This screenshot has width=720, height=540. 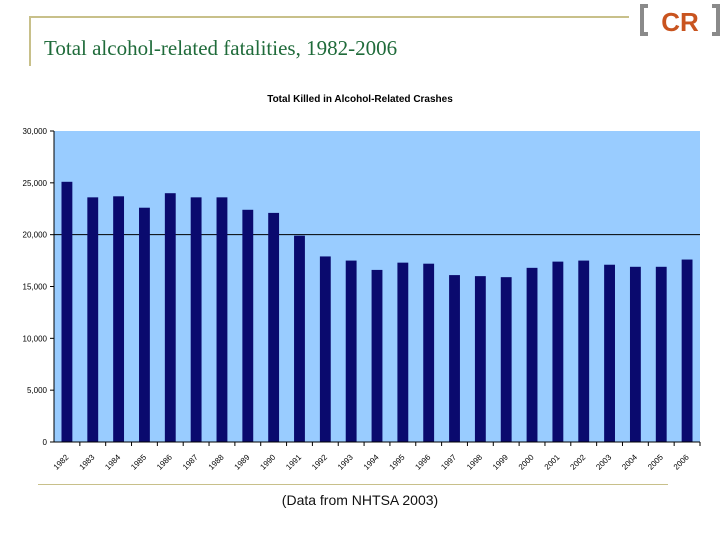 What do you see at coordinates (93, 319) in the screenshot?
I see `bar-1983` at bounding box center [93, 319].